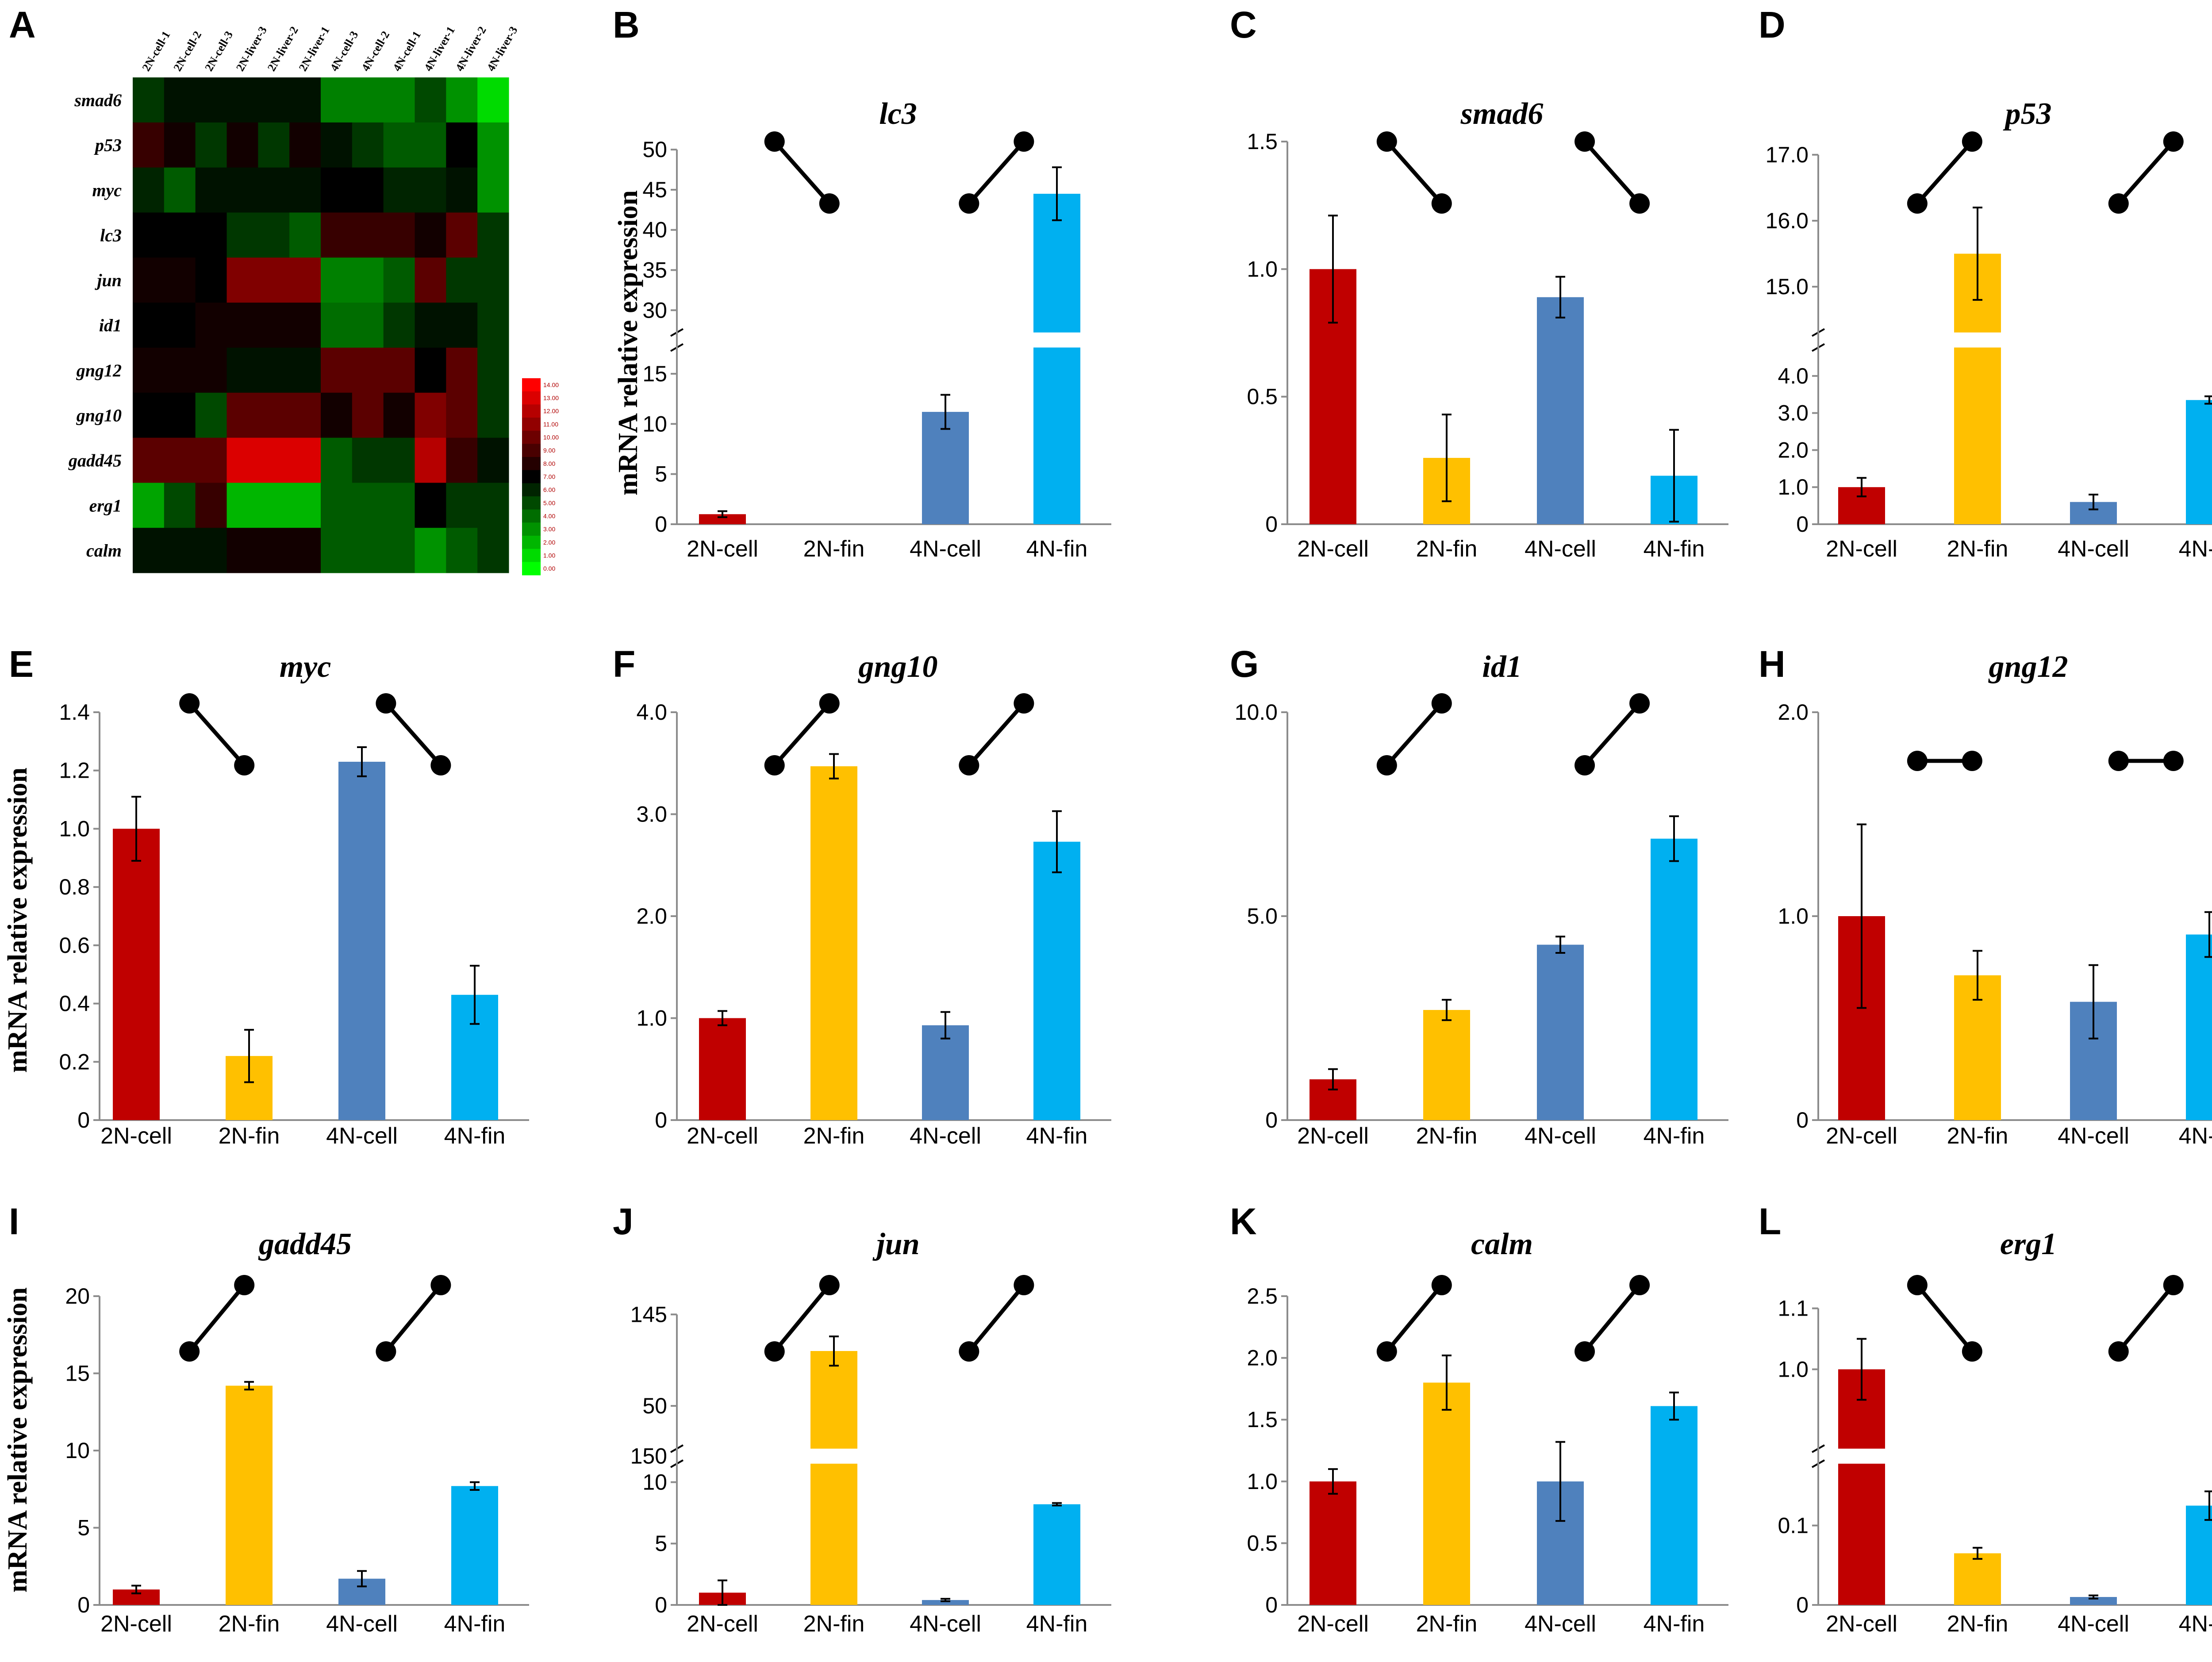  What do you see at coordinates (344, 51) in the screenshot?
I see `heatmap-column-label: 4N-cell-3` at bounding box center [344, 51].